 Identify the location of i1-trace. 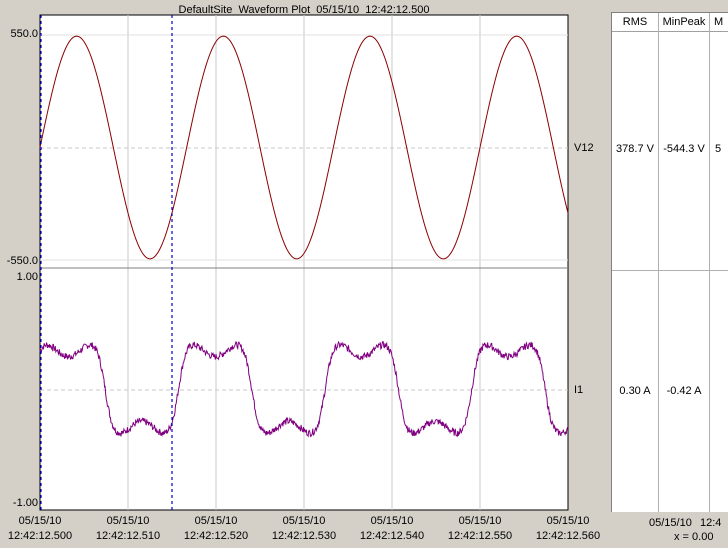
(304, 389).